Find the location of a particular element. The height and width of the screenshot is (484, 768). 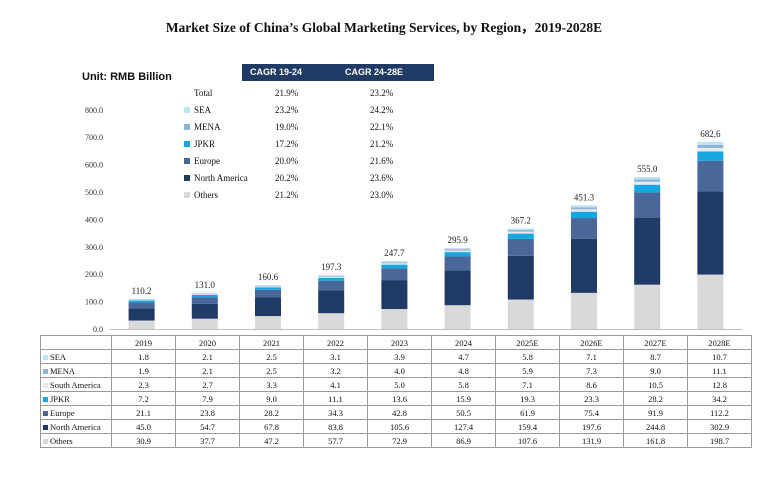

table-cell: 11.1 is located at coordinates (719, 370).